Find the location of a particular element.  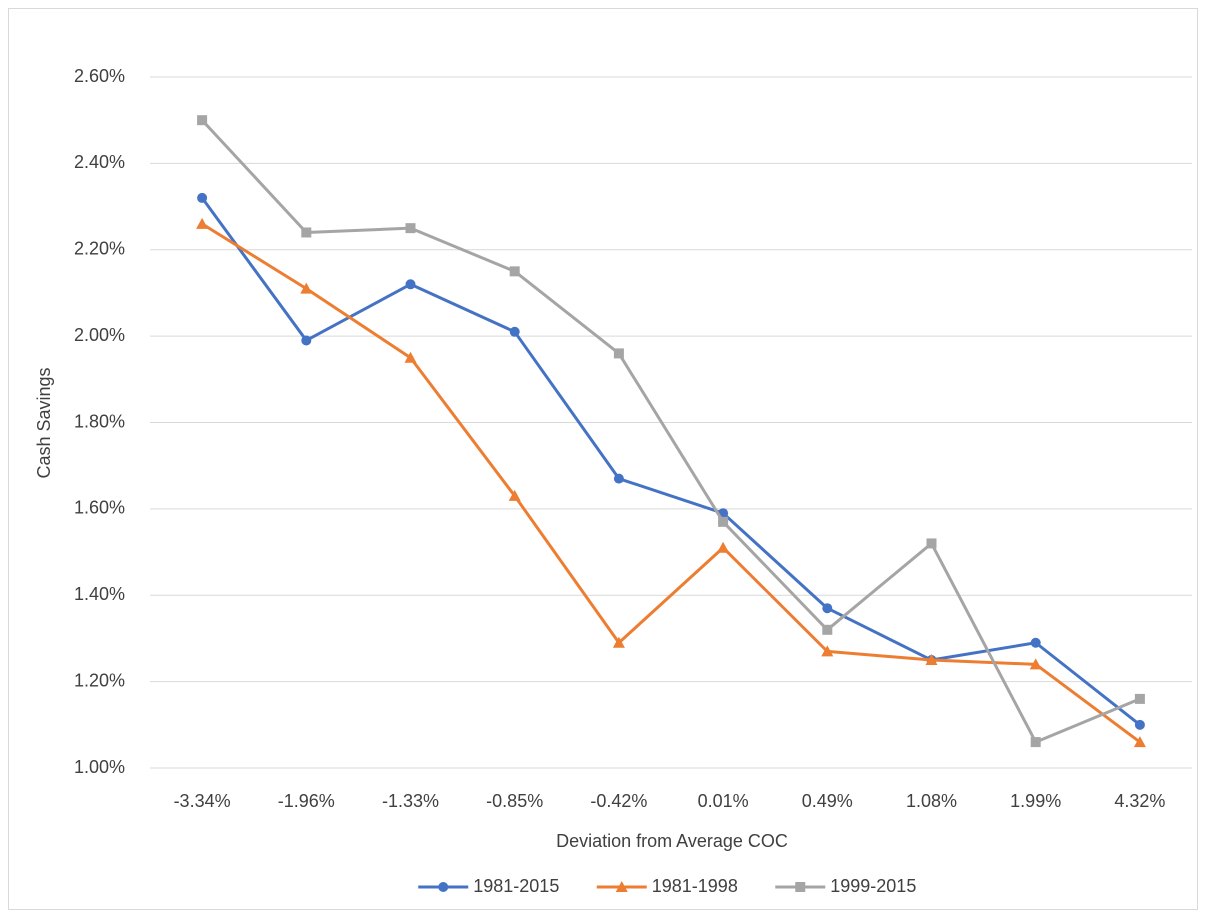

y-tick-label: 2.60% is located at coordinates (99, 76).